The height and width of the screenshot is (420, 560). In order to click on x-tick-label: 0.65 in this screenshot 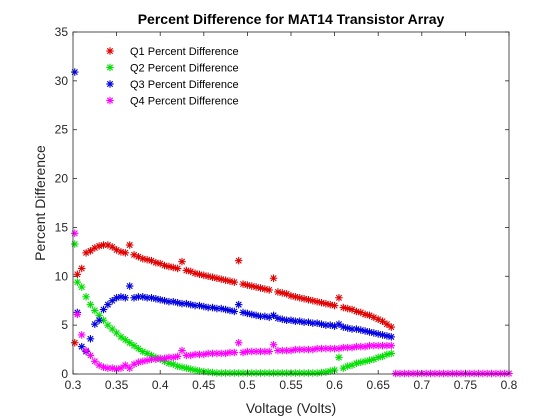, I will do `click(379, 385)`.